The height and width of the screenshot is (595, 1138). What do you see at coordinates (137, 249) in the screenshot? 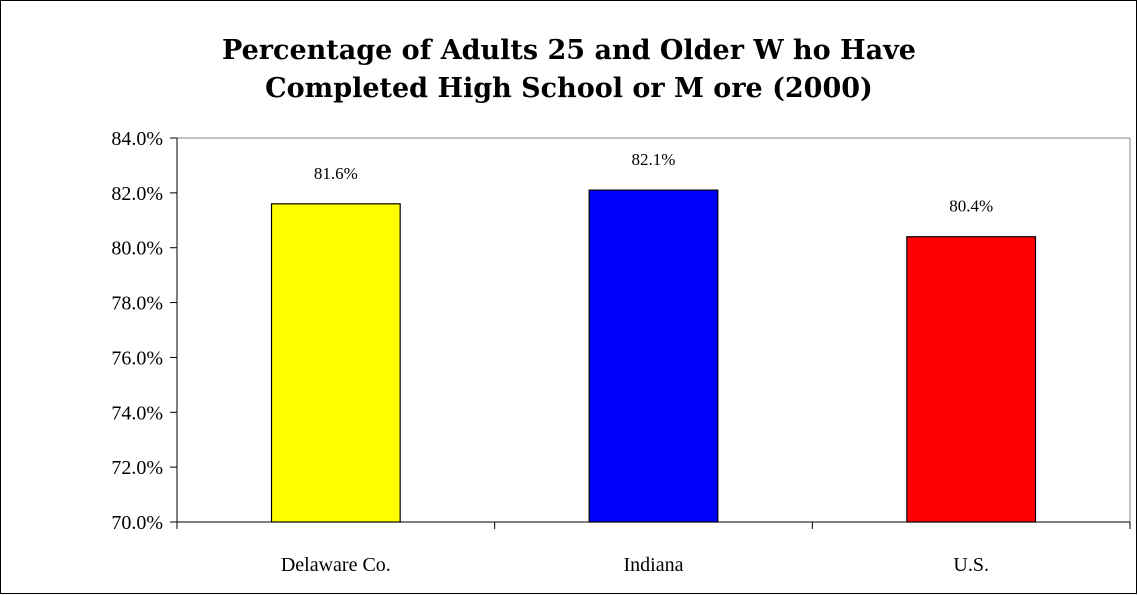
I see `y-tick-label: 80.0%` at bounding box center [137, 249].